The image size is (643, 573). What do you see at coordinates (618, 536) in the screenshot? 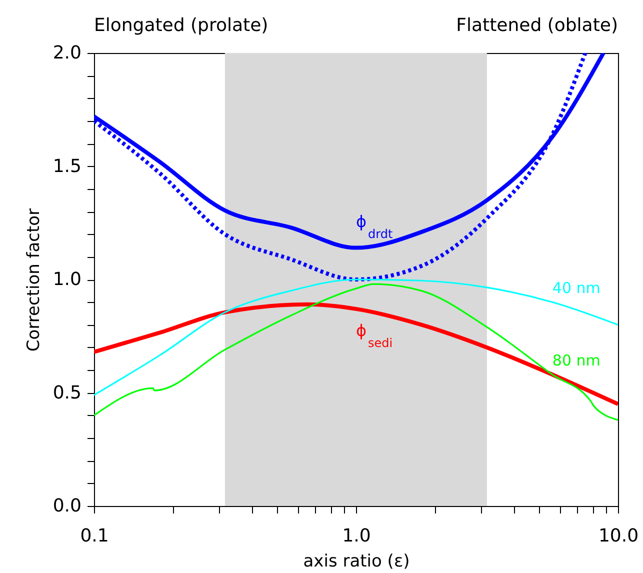
I see `x-tick-label: 10.0` at bounding box center [618, 536].